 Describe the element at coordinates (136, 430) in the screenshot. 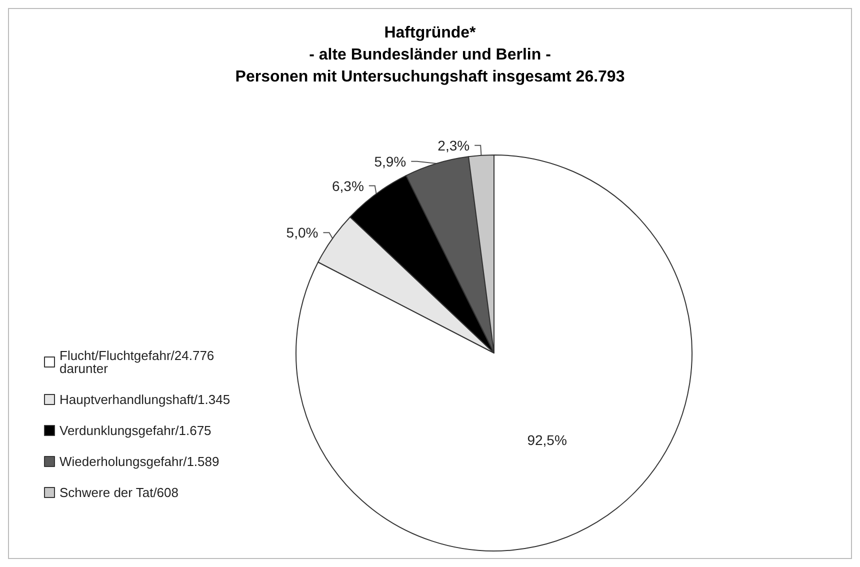

I see `legend-label: Verdunklungsgefahr/1.675` at that location.